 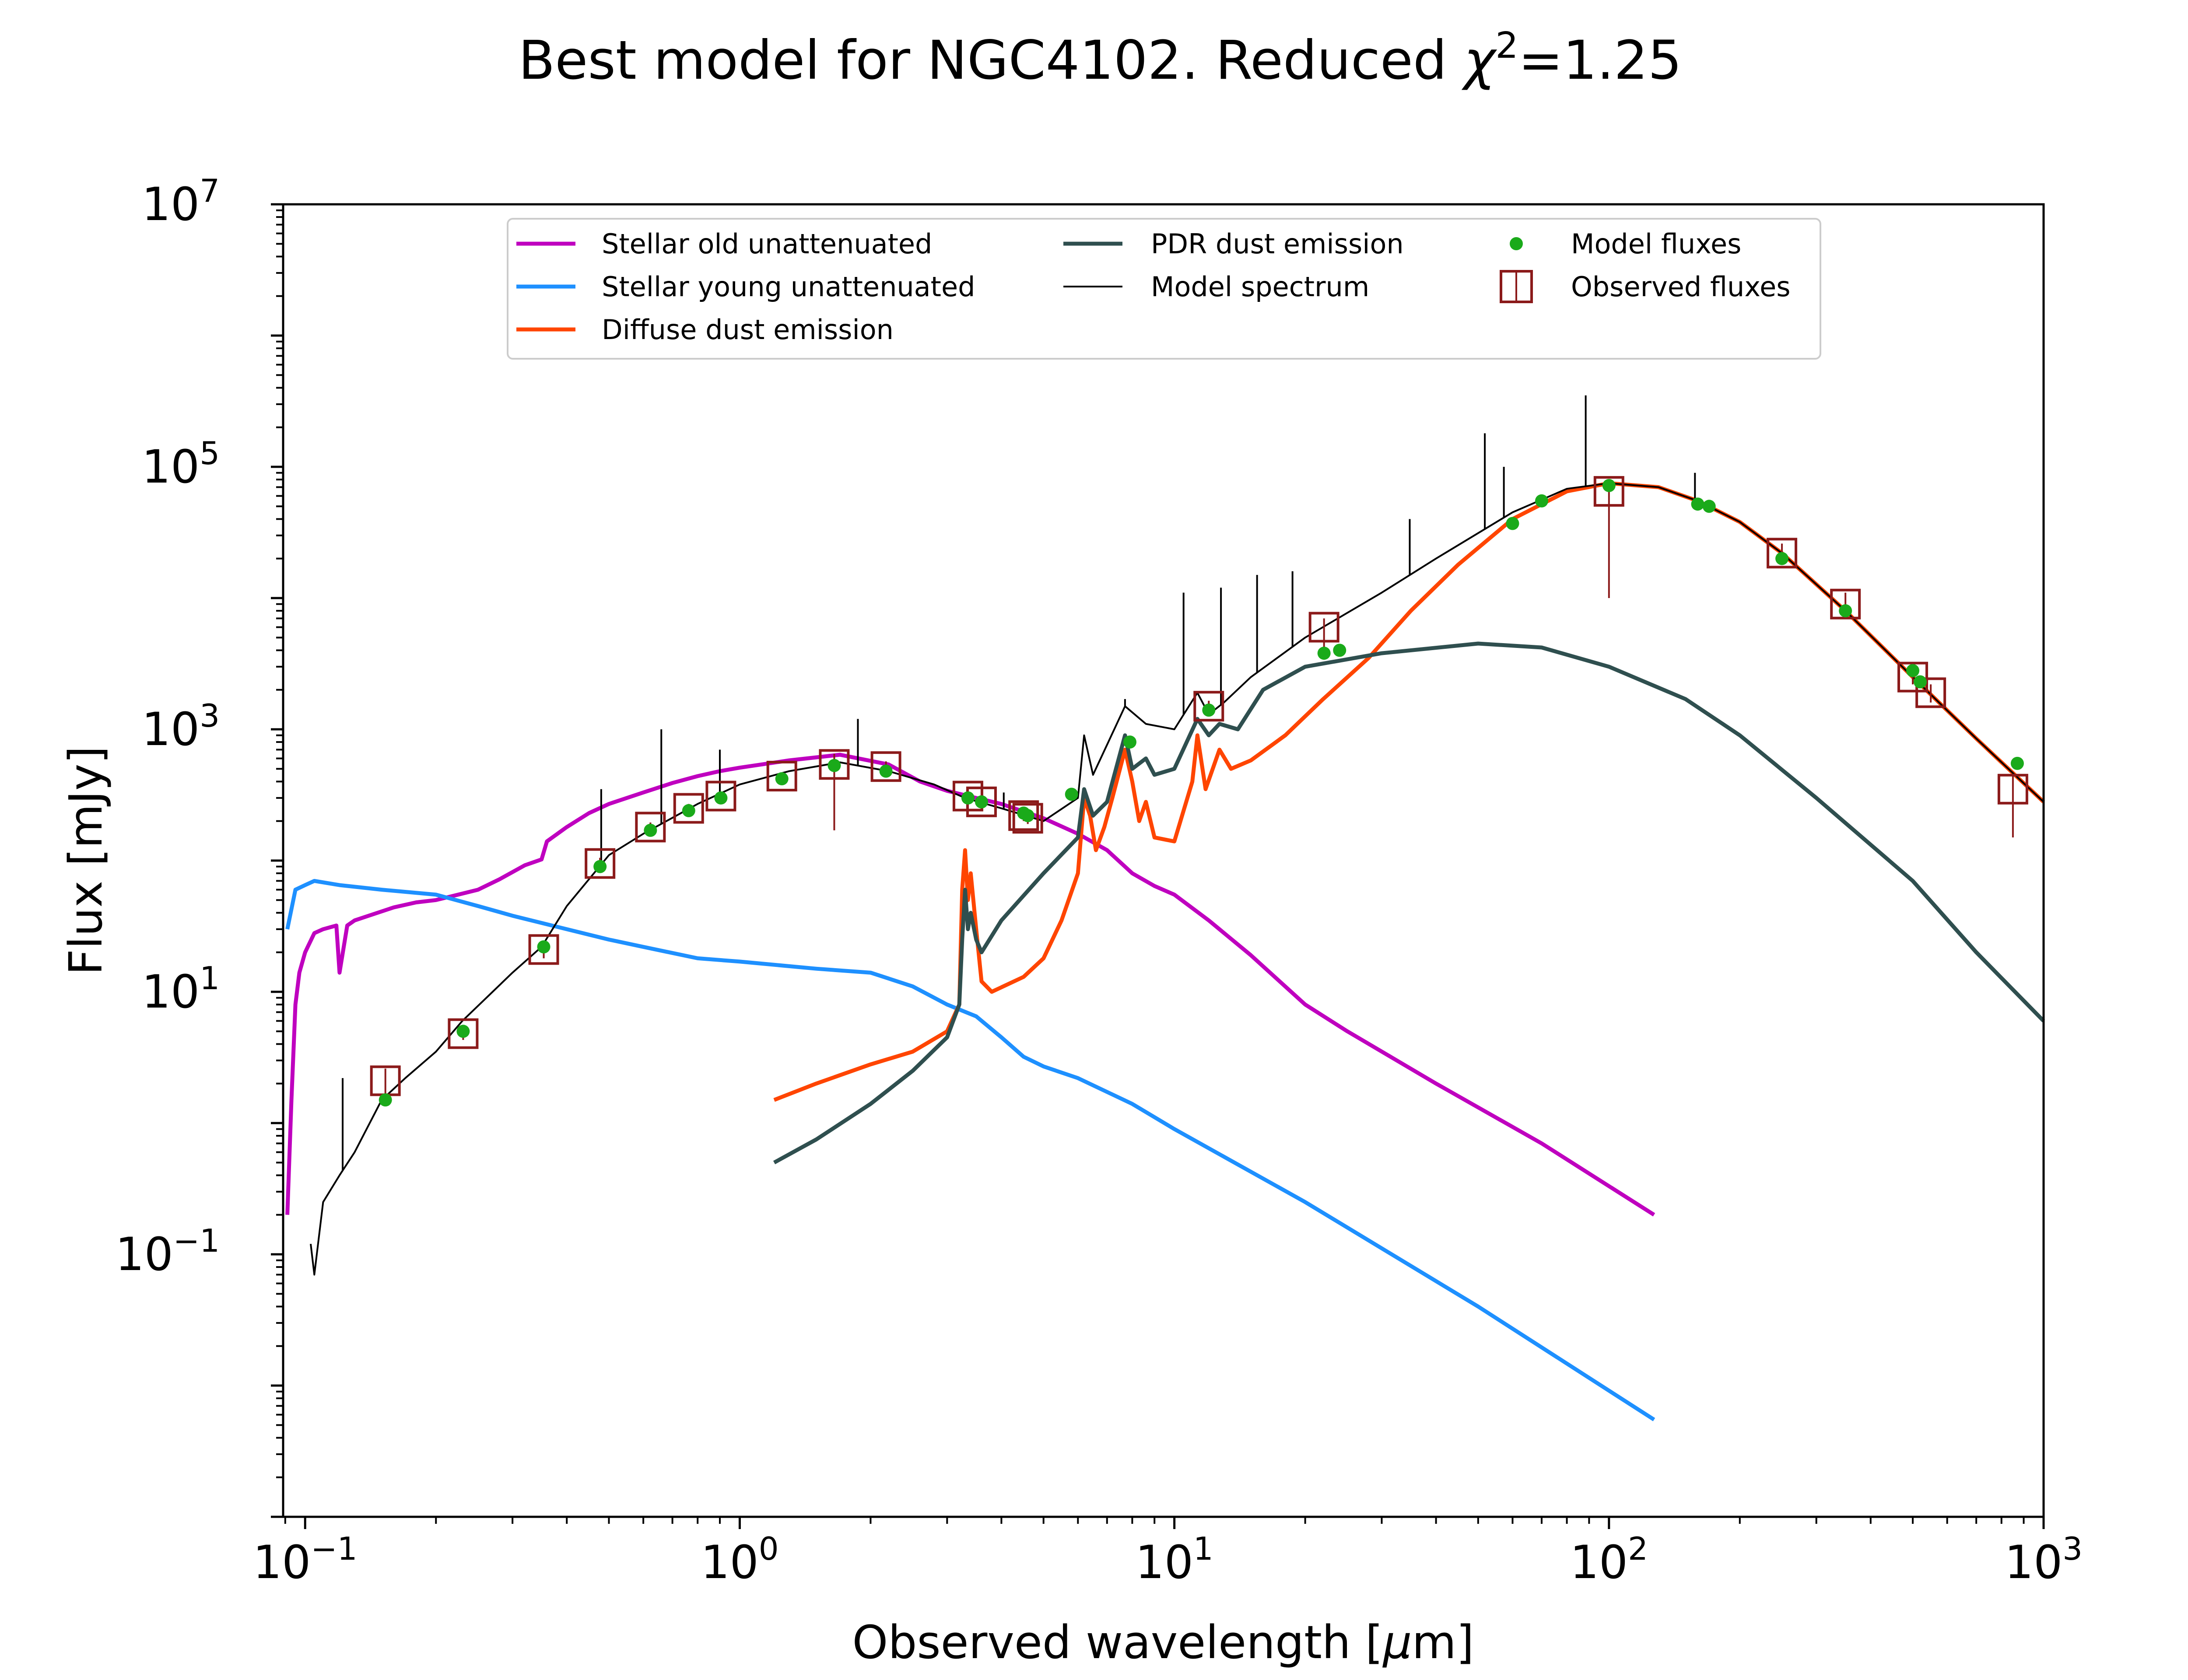 What do you see at coordinates (1277, 244) in the screenshot?
I see `legend-label: PDR dust emission` at bounding box center [1277, 244].